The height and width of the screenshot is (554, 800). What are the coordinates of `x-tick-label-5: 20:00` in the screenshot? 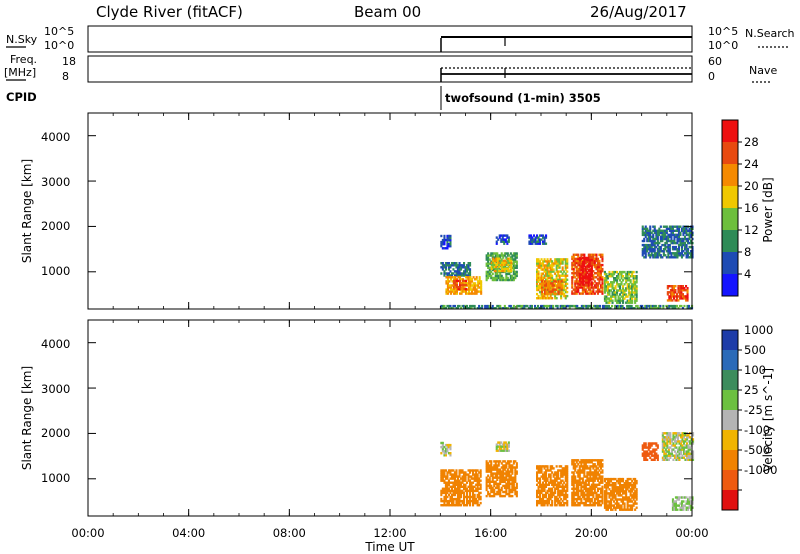 It's located at (591, 533).